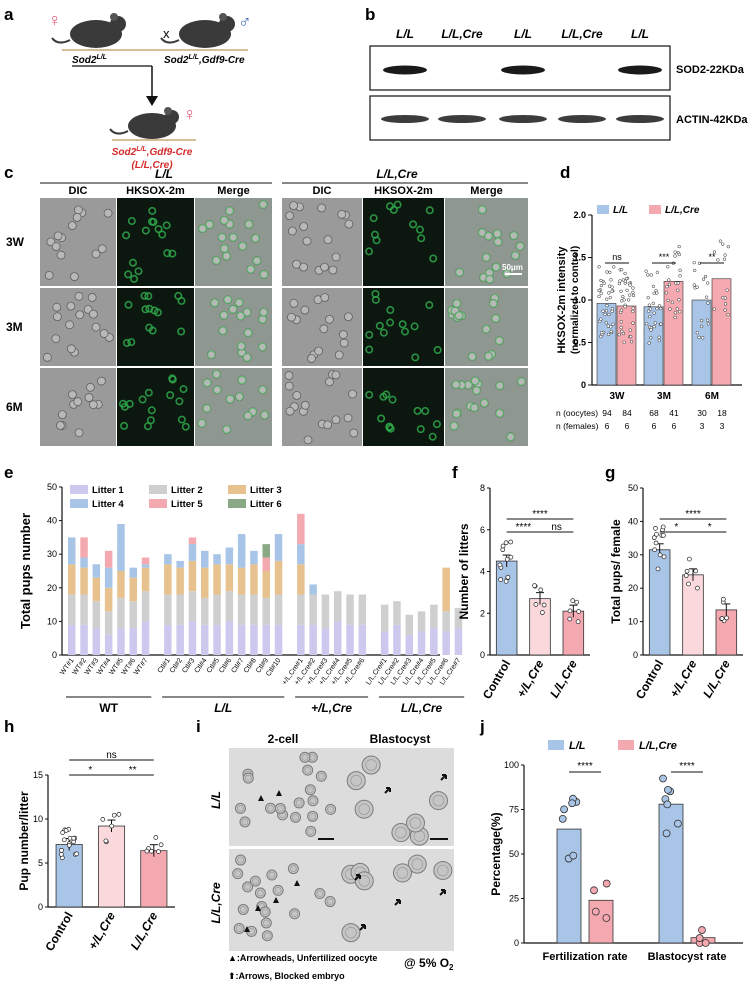  What do you see at coordinates (655, 209) in the screenshot?
I see `d-legend-swatch` at bounding box center [655, 209].